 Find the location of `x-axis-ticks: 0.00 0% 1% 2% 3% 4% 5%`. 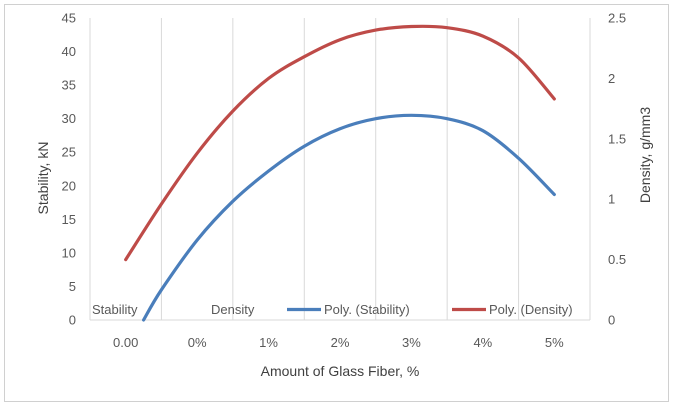

x-axis-ticks: 0.00 0% 1% 2% 3% 4% 5% is located at coordinates (338, 342).